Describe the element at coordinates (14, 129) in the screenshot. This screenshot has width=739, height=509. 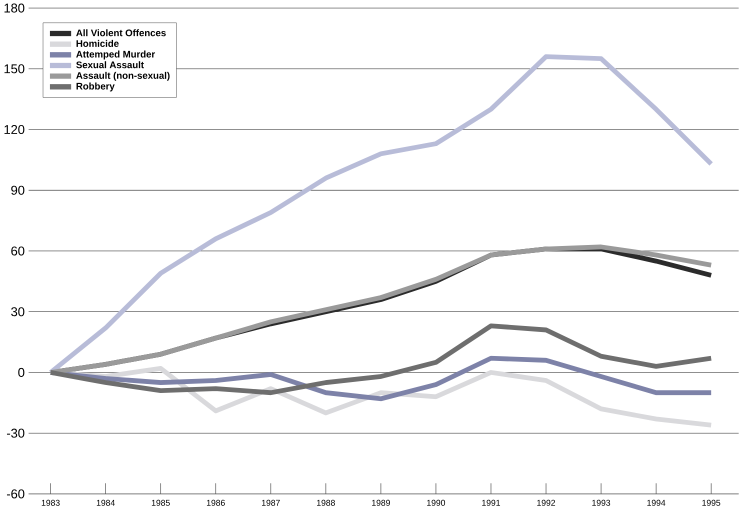
I see `y-tick-label: 120` at that location.